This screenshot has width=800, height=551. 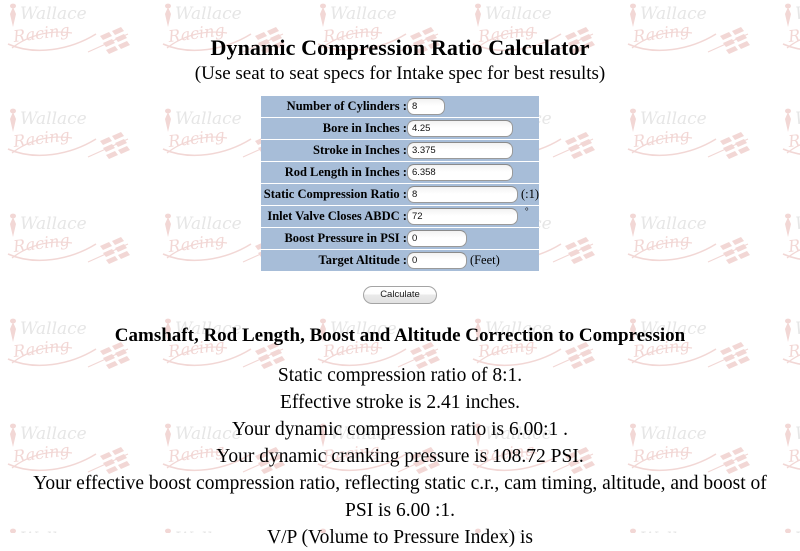 I want to click on calculate-button: Calculate, so click(x=400, y=295).